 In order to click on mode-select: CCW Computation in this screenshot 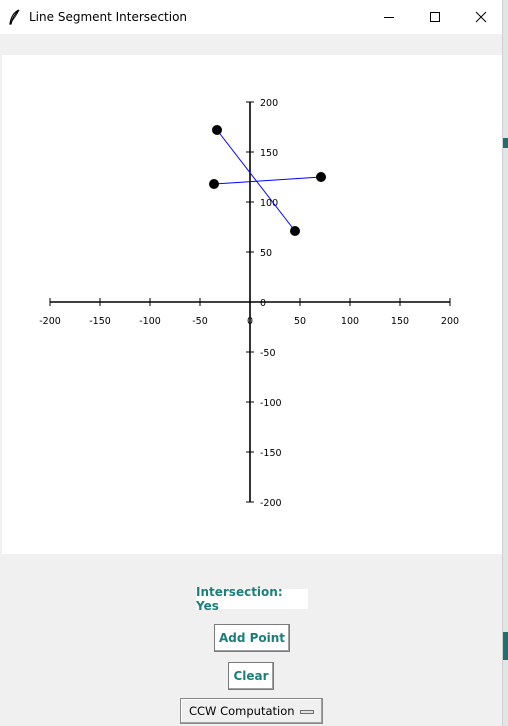, I will do `click(251, 711)`.